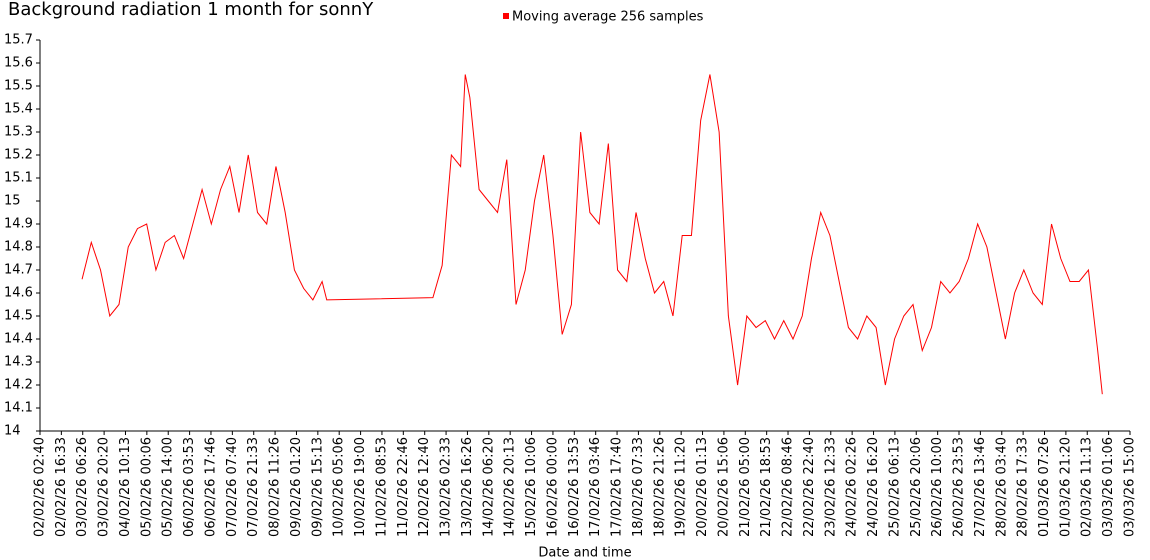  Describe the element at coordinates (296, 487) in the screenshot. I see `x-tick-label: 09/02/26 01:20` at that location.